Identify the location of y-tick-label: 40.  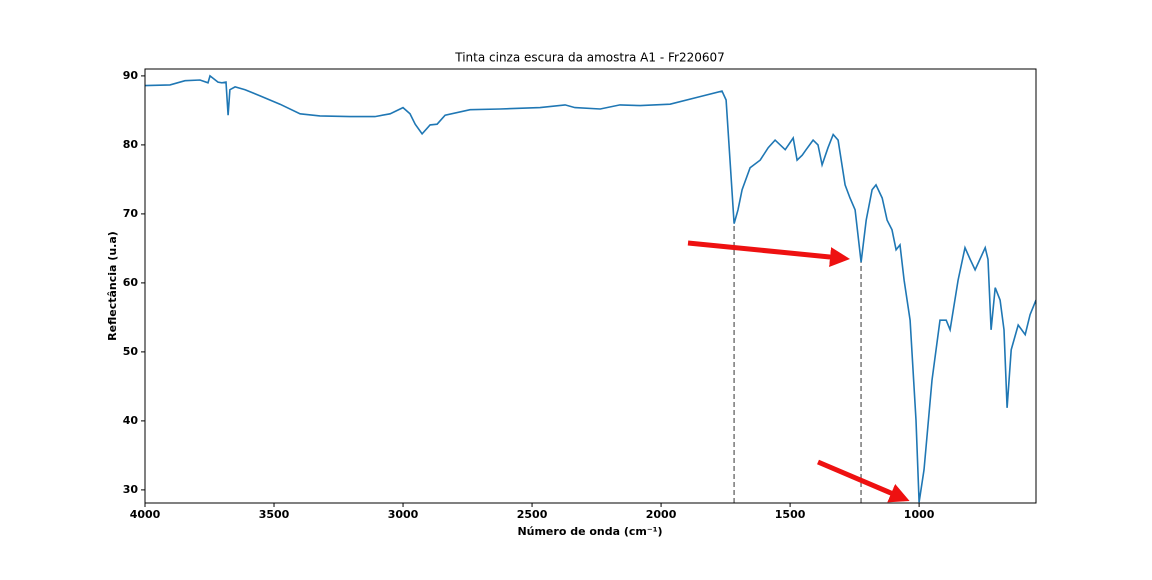
(131, 420).